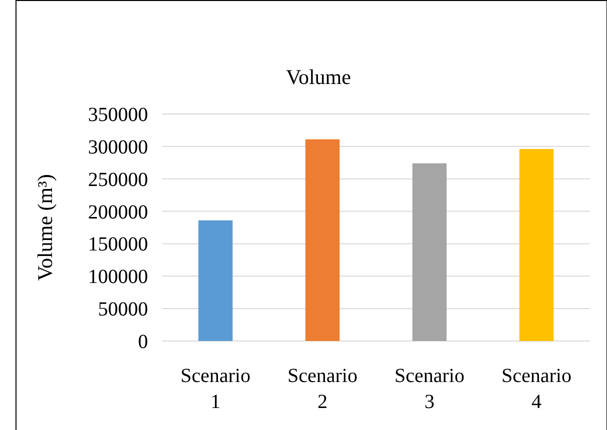  Describe the element at coordinates (118, 179) in the screenshot. I see `y-tick-label: 250000` at that location.